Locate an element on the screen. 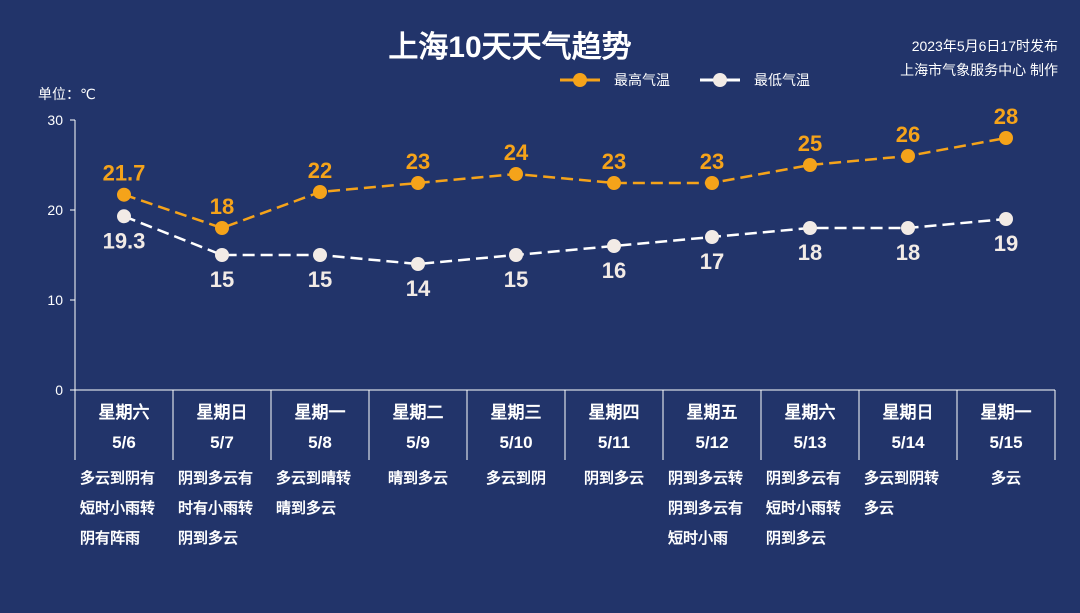 The width and height of the screenshot is (1080, 613). day-header: 星期六 5/13 is located at coordinates (810, 428).